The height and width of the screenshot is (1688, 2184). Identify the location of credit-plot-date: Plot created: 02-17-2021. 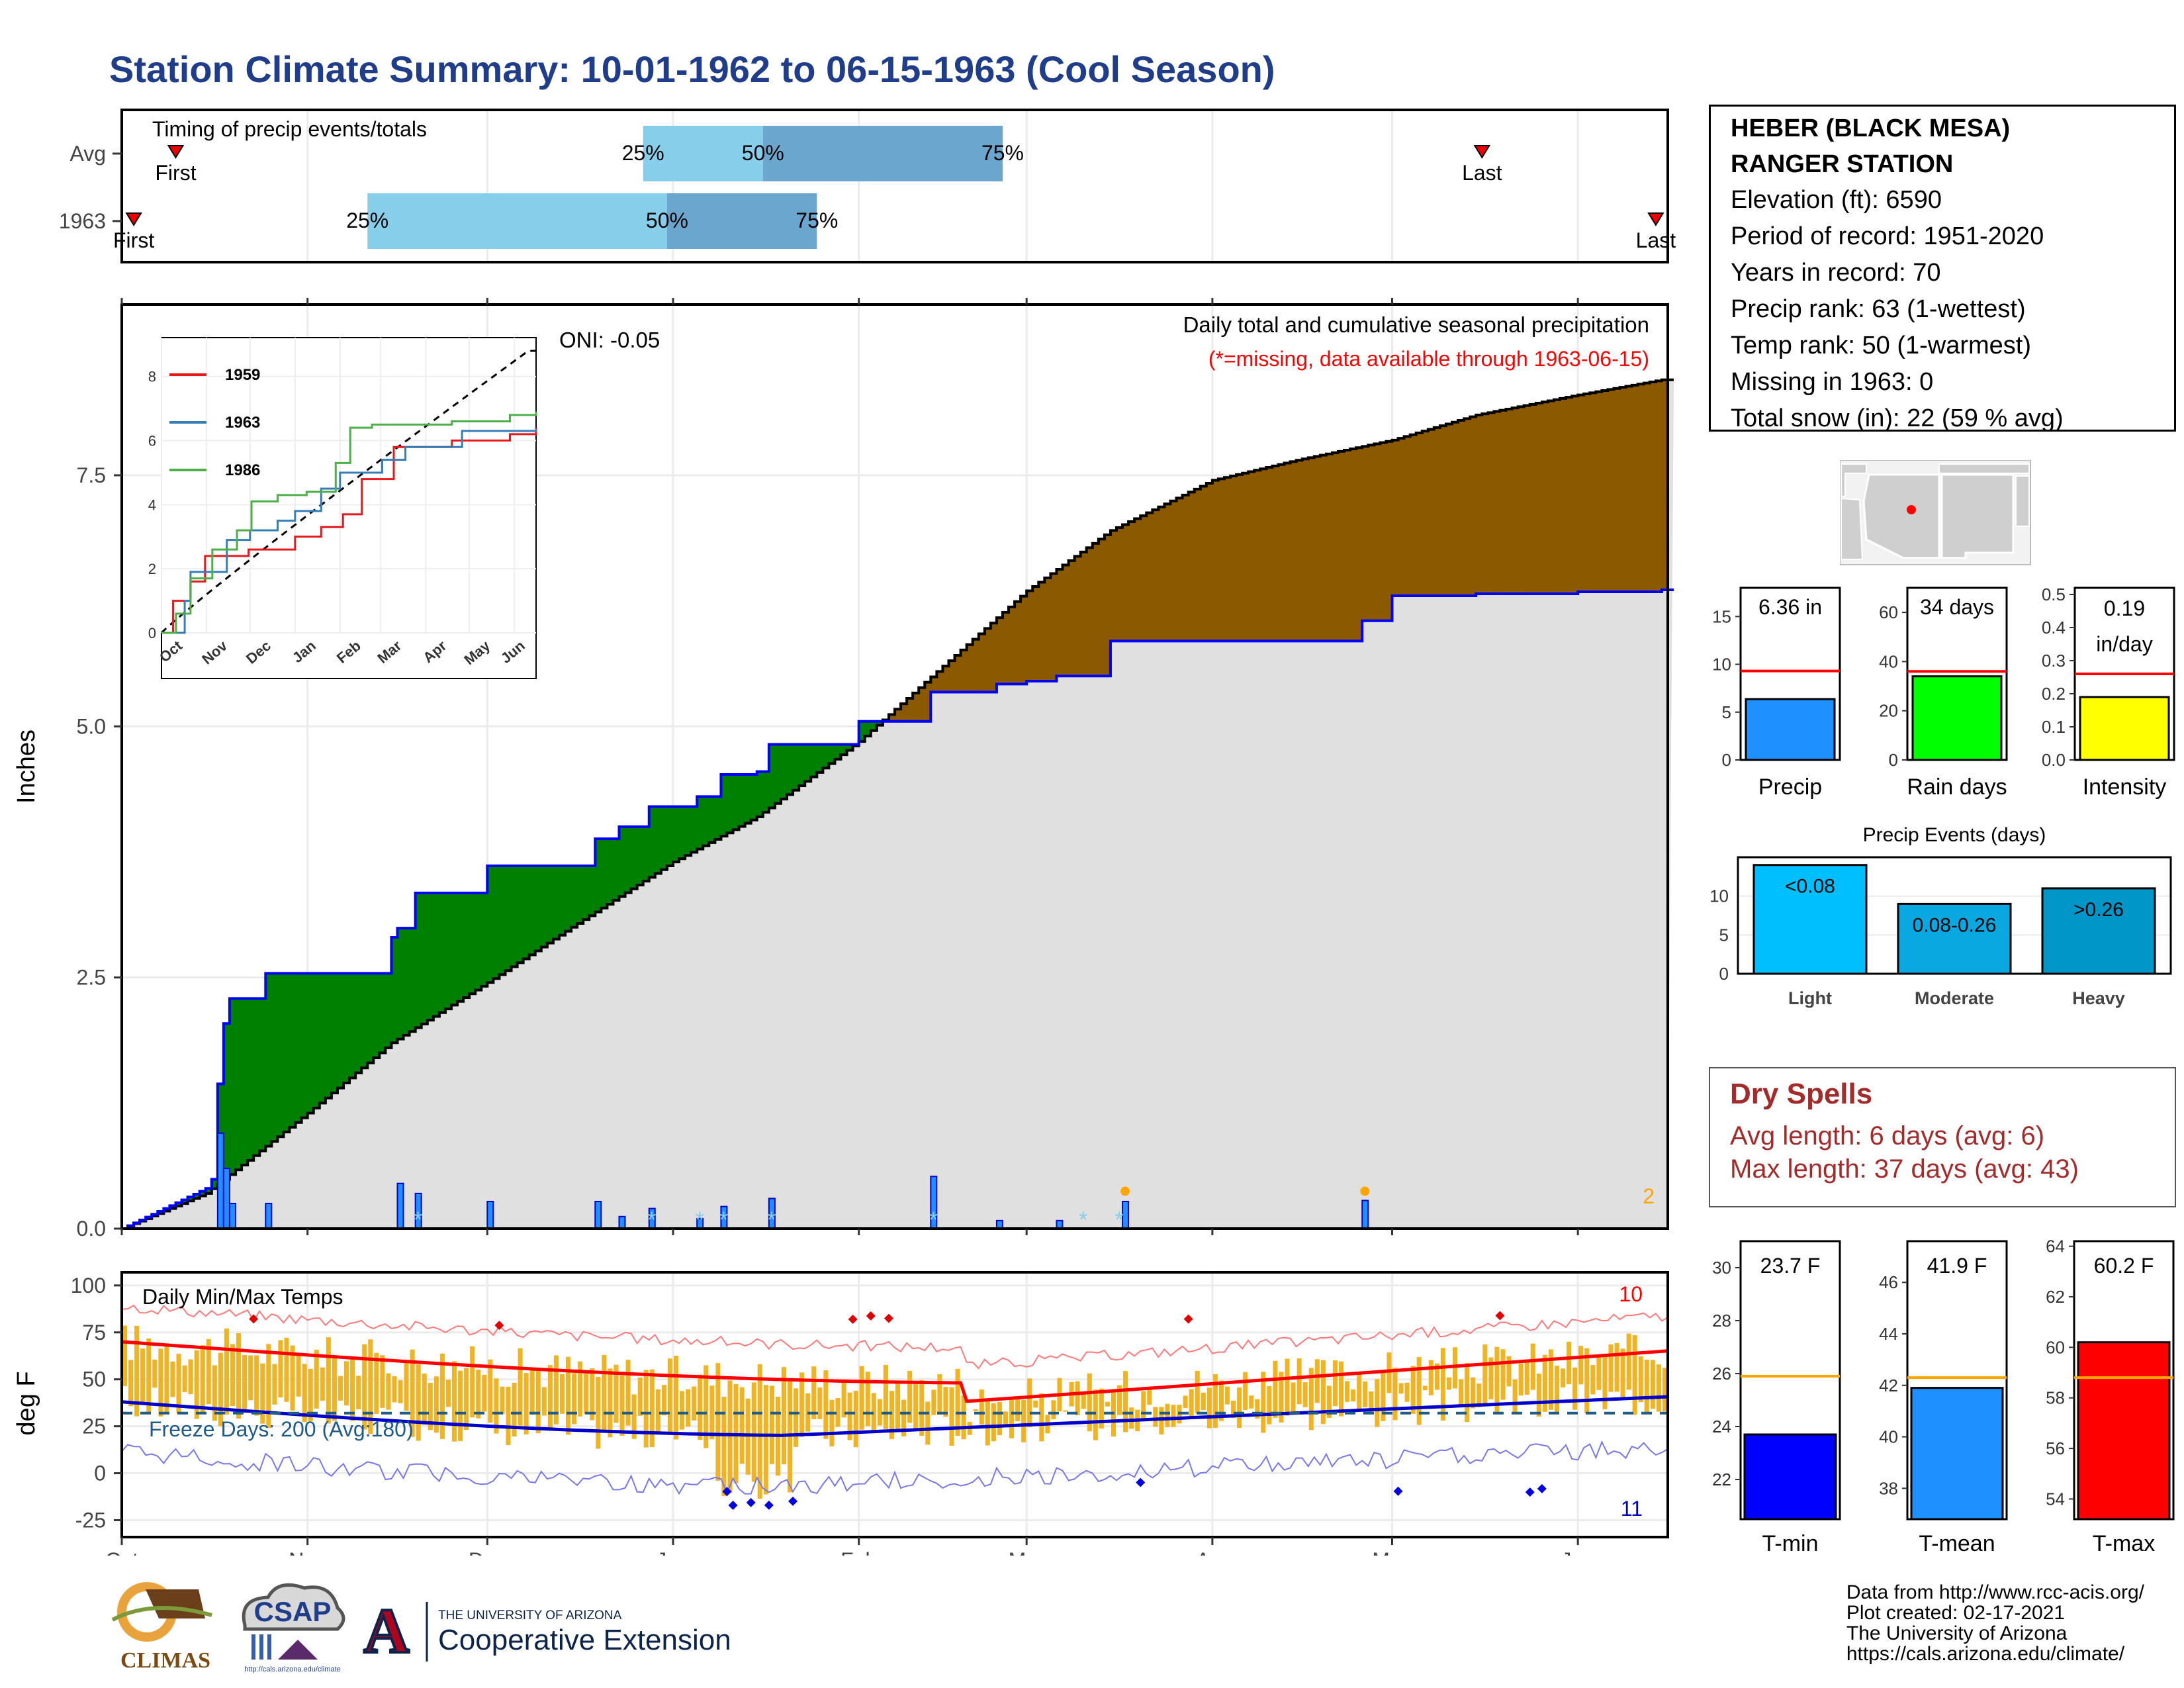
(1956, 1613).